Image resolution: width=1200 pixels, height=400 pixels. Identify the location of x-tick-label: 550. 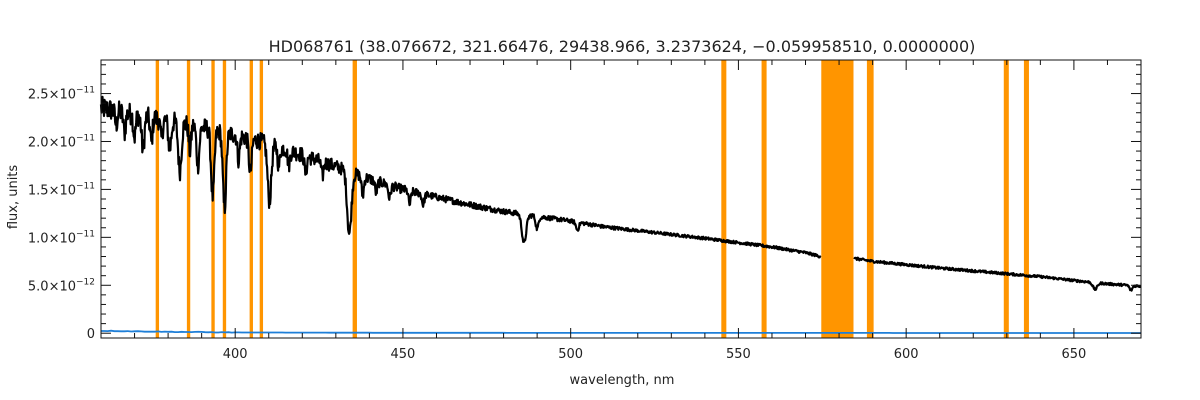
(738, 354).